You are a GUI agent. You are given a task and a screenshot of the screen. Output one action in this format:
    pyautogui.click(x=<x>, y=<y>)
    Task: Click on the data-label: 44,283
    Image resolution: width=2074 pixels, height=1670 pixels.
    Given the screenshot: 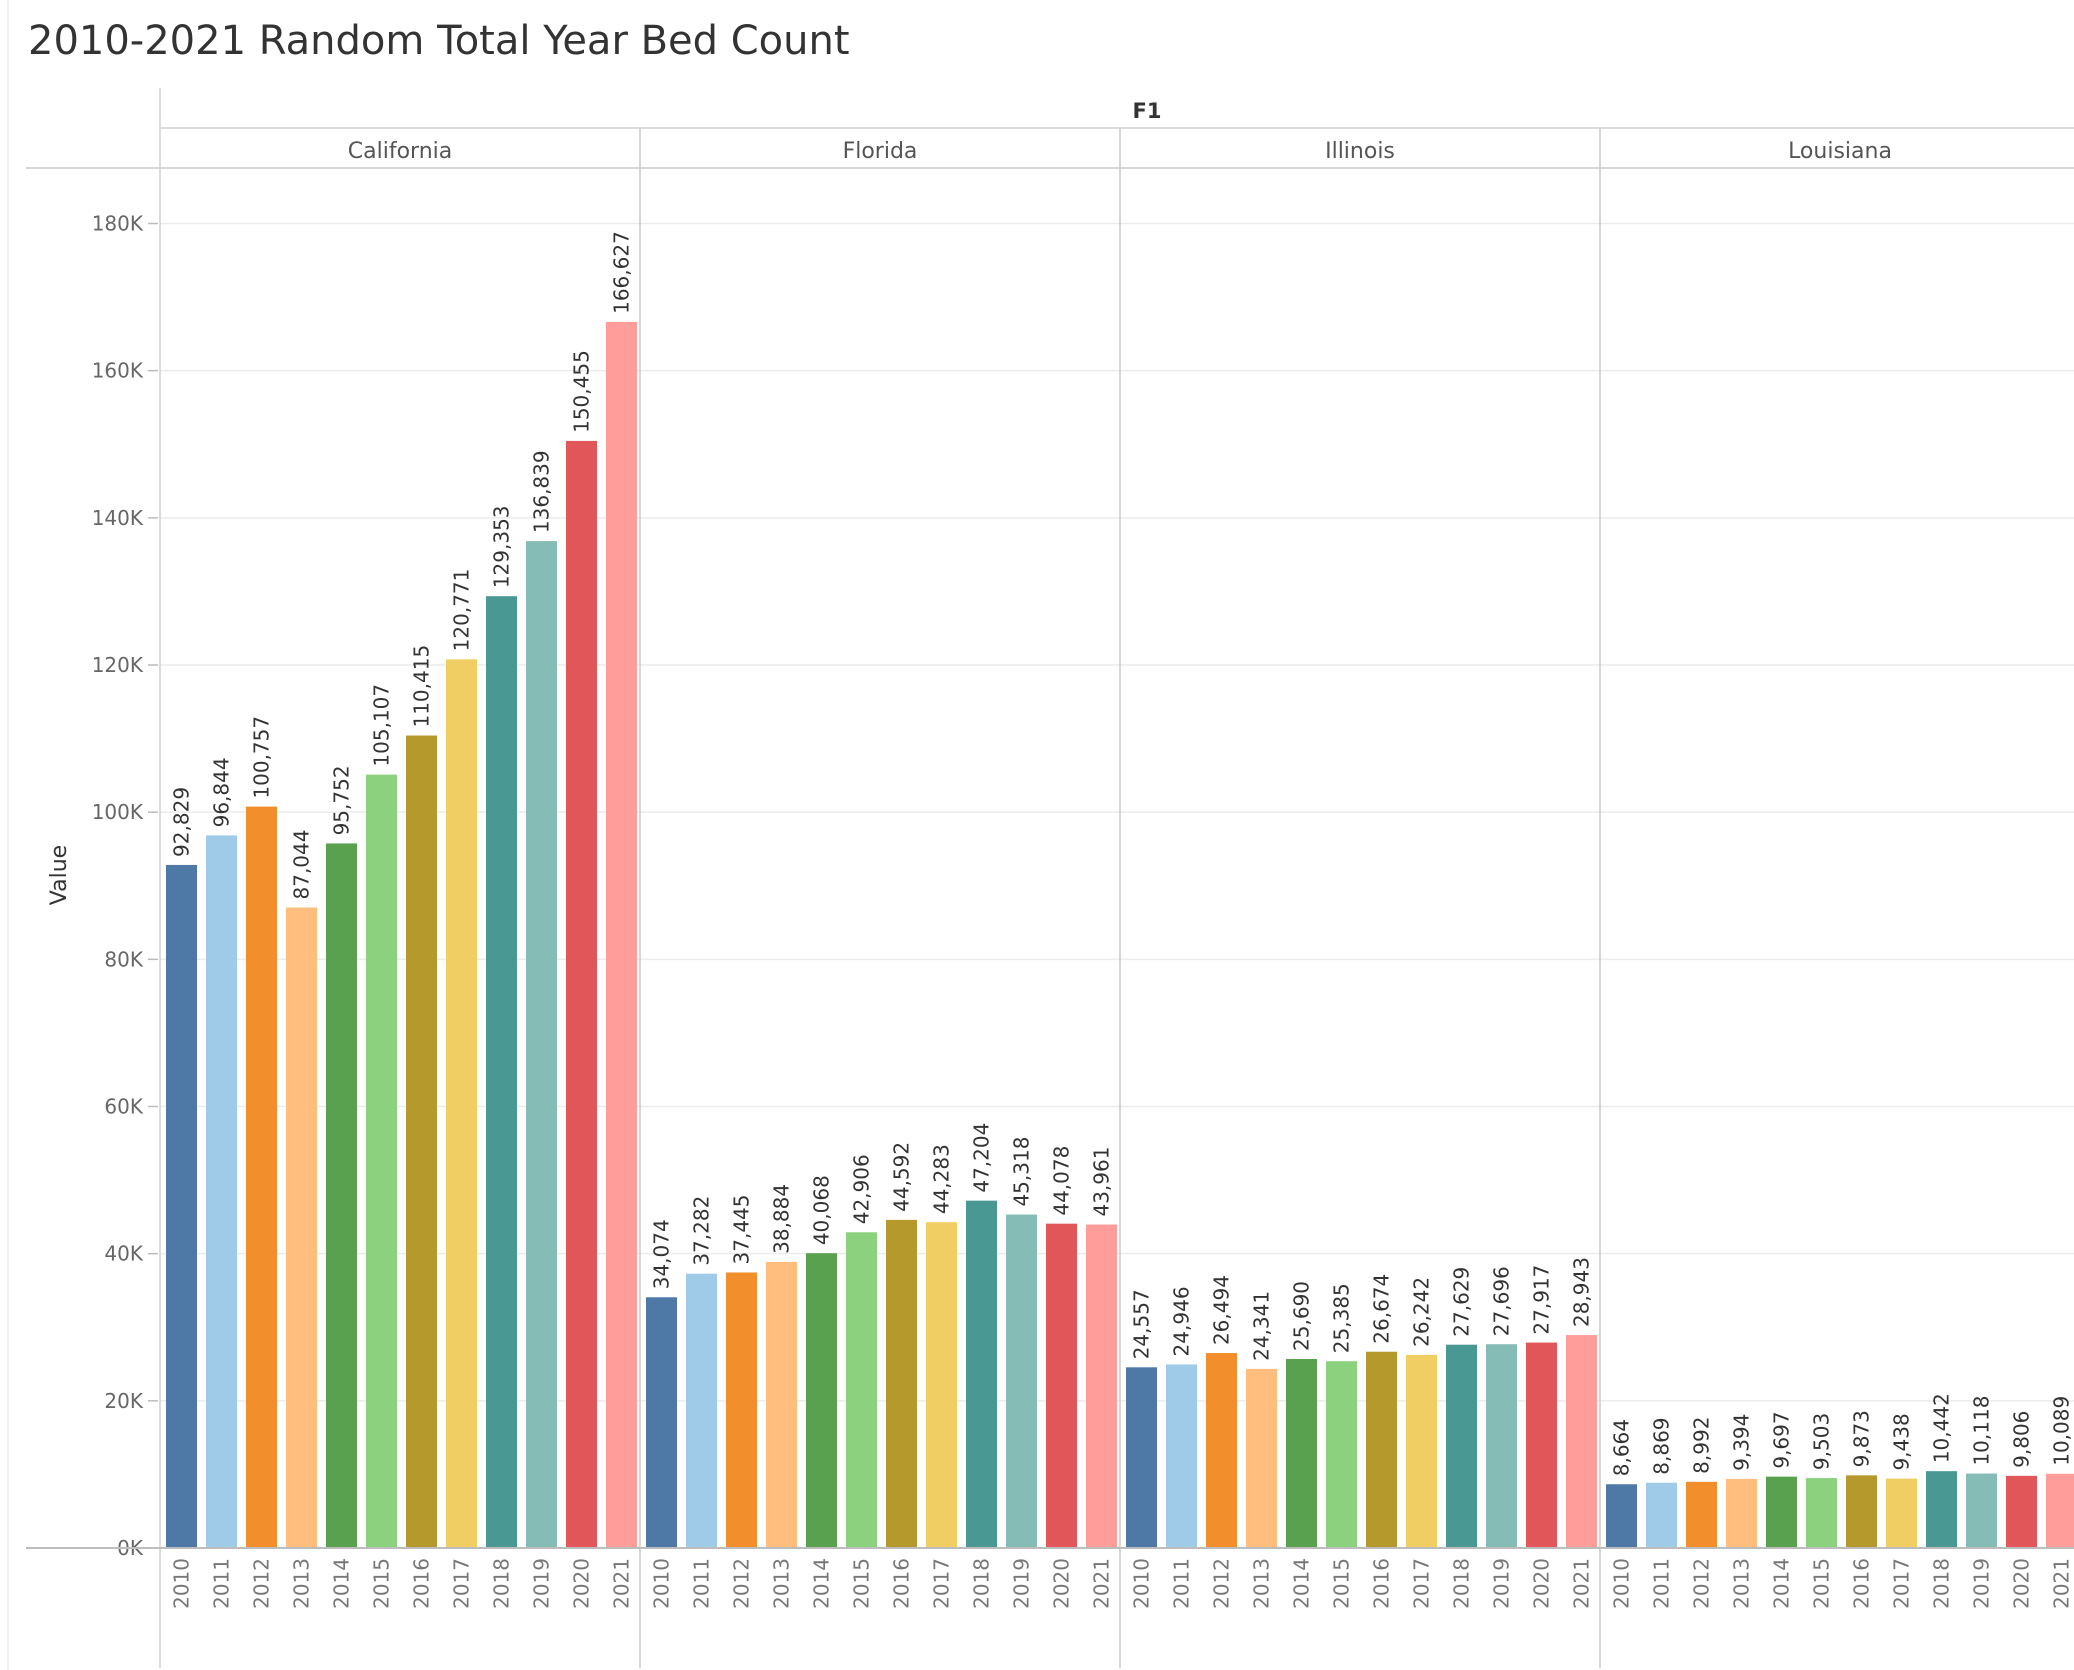 What is the action you would take?
    pyautogui.click(x=942, y=1179)
    